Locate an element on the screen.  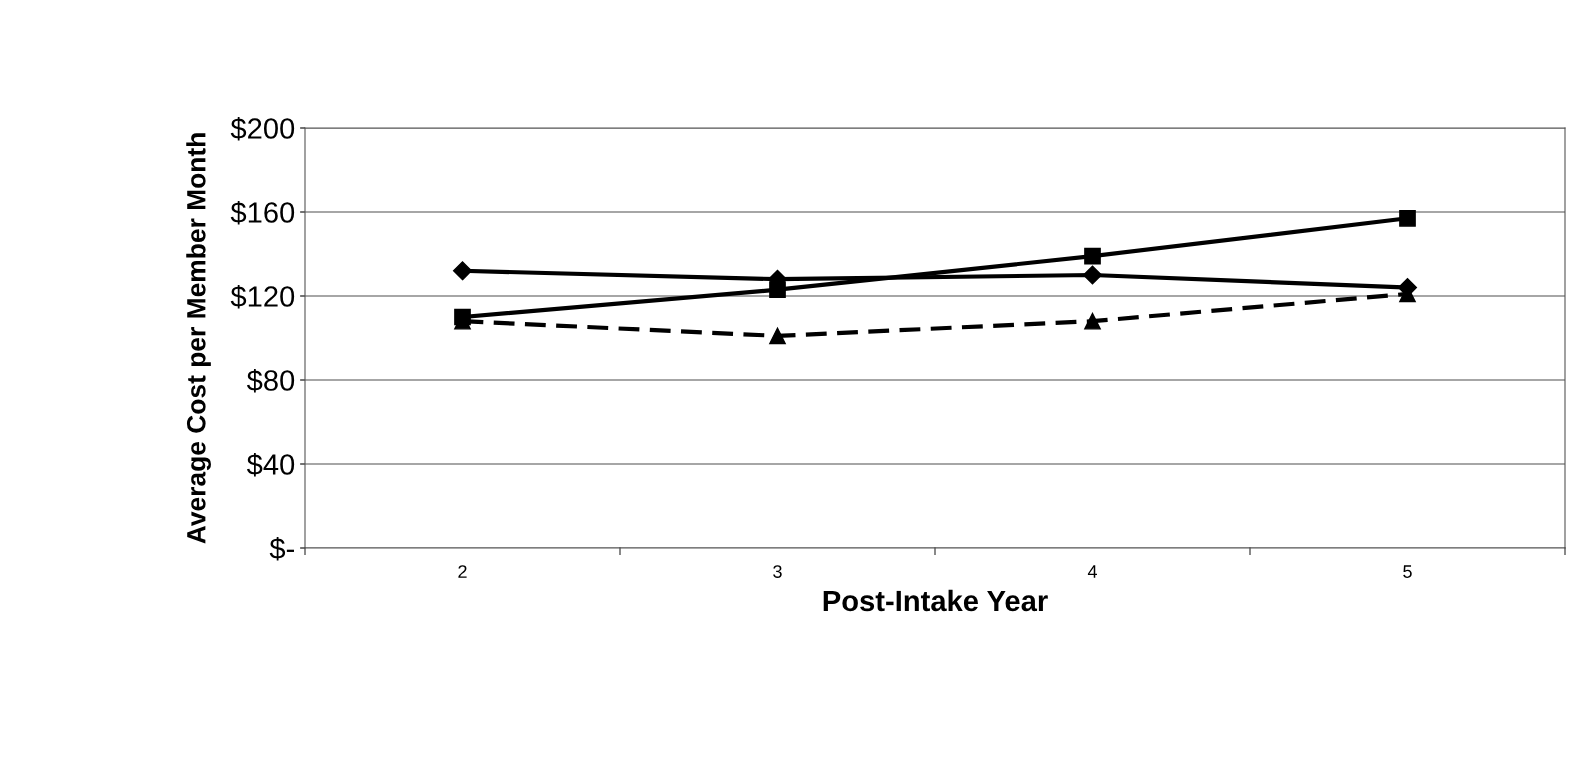
x-tick-label: 3 is located at coordinates (777, 571).